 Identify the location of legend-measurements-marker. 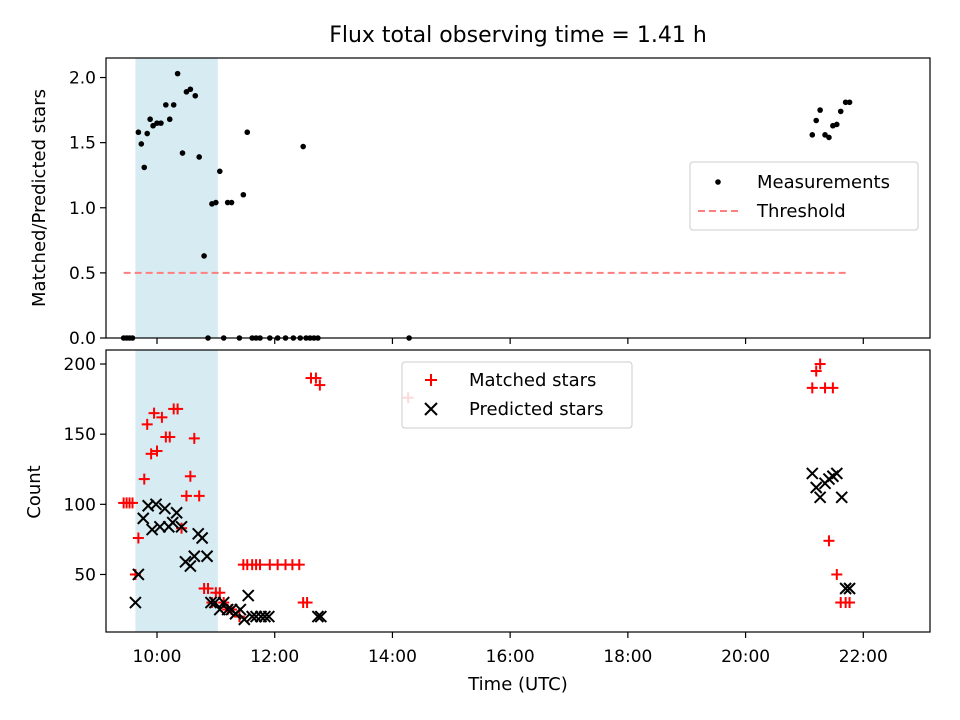
(718, 182).